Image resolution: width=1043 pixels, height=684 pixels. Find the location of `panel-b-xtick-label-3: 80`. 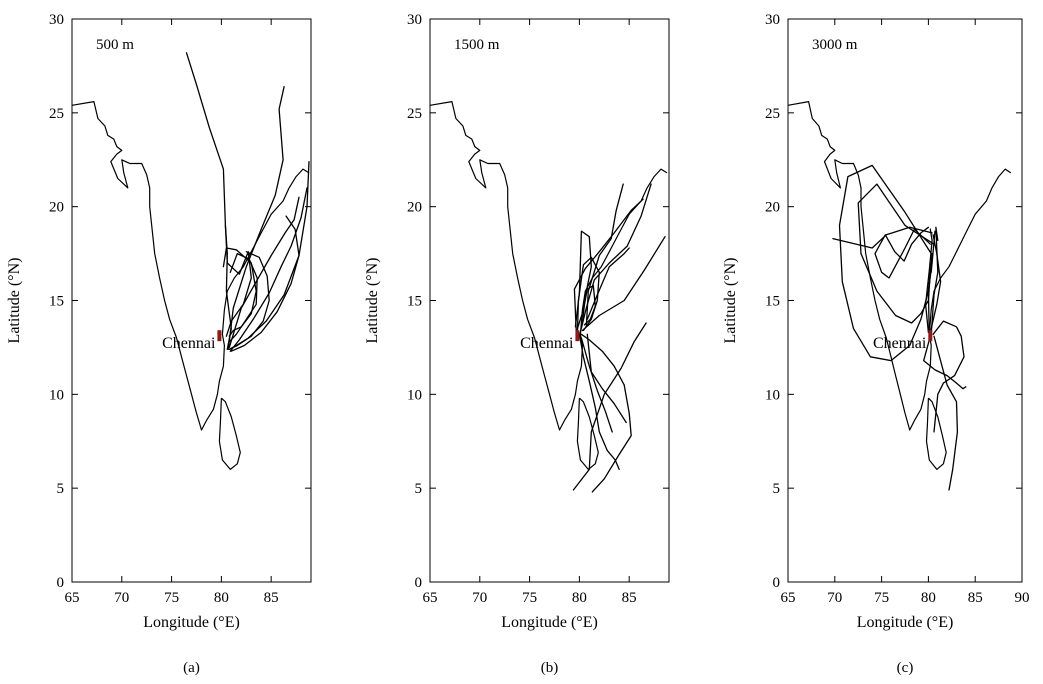

panel-b-xtick-label-3: 80 is located at coordinates (579, 598).